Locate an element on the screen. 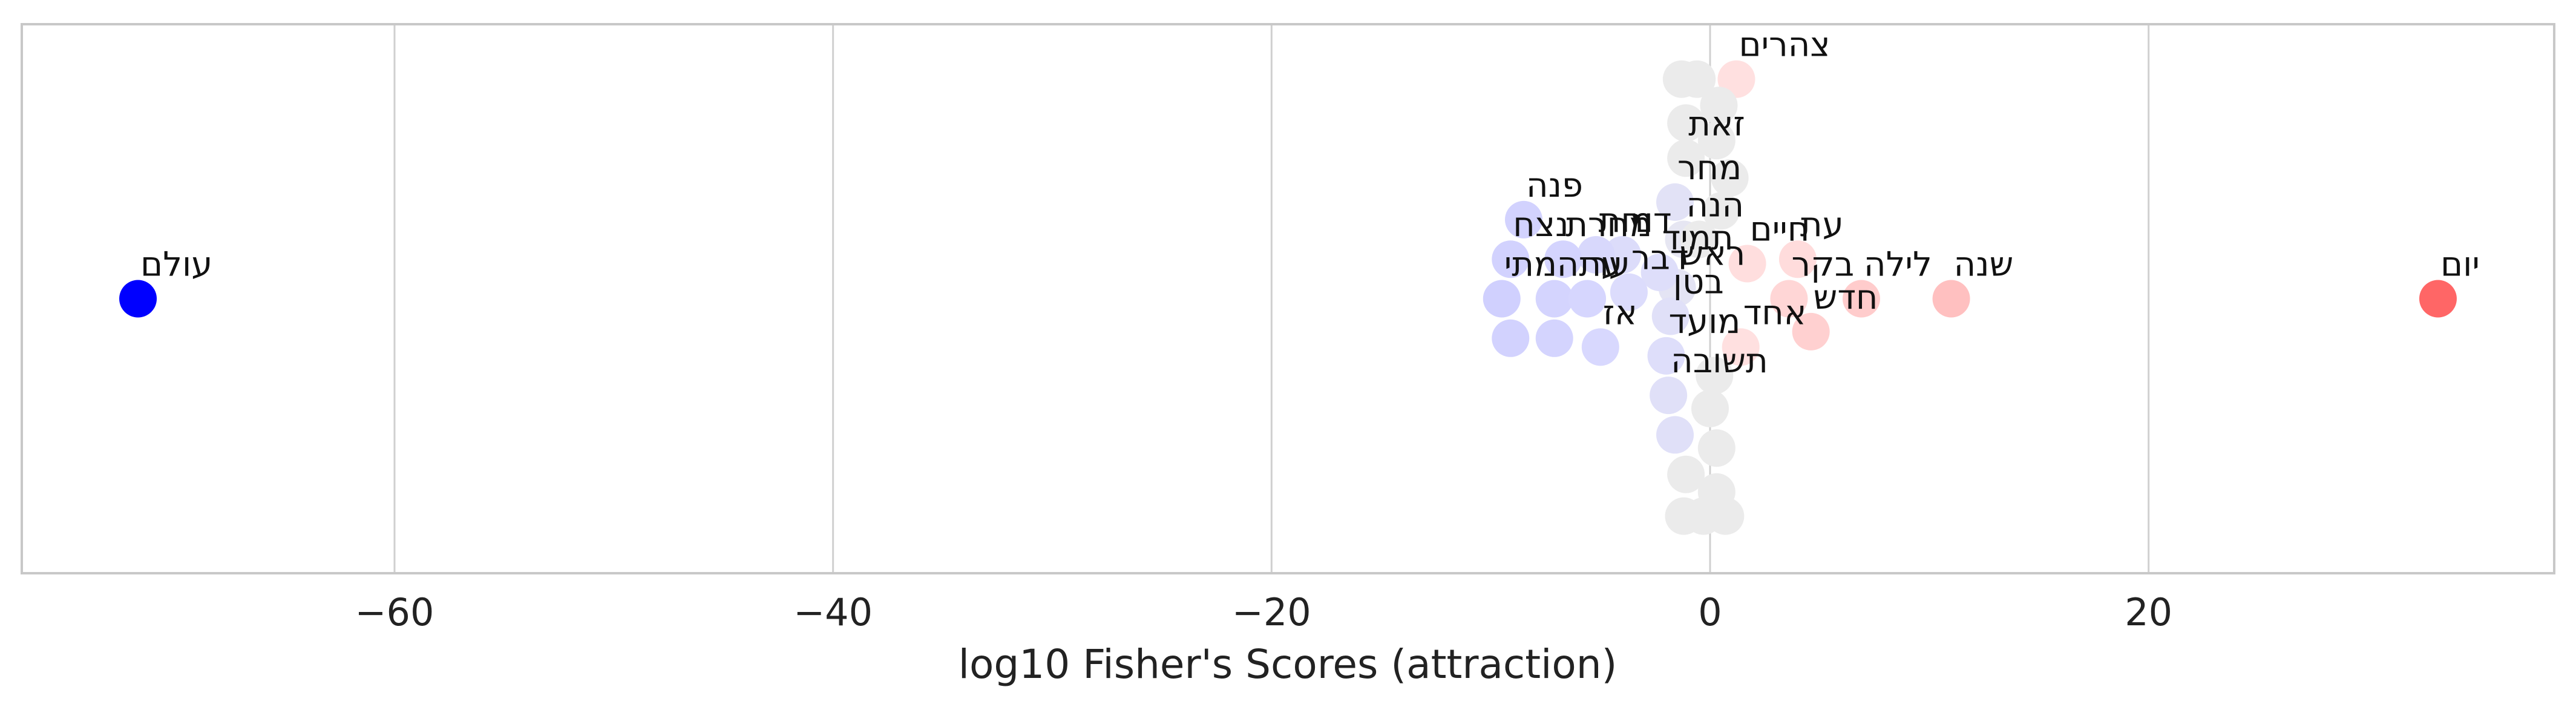 Image resolution: width=2576 pixels, height=707 pixels. x-tick-label: −20 is located at coordinates (1271, 612).